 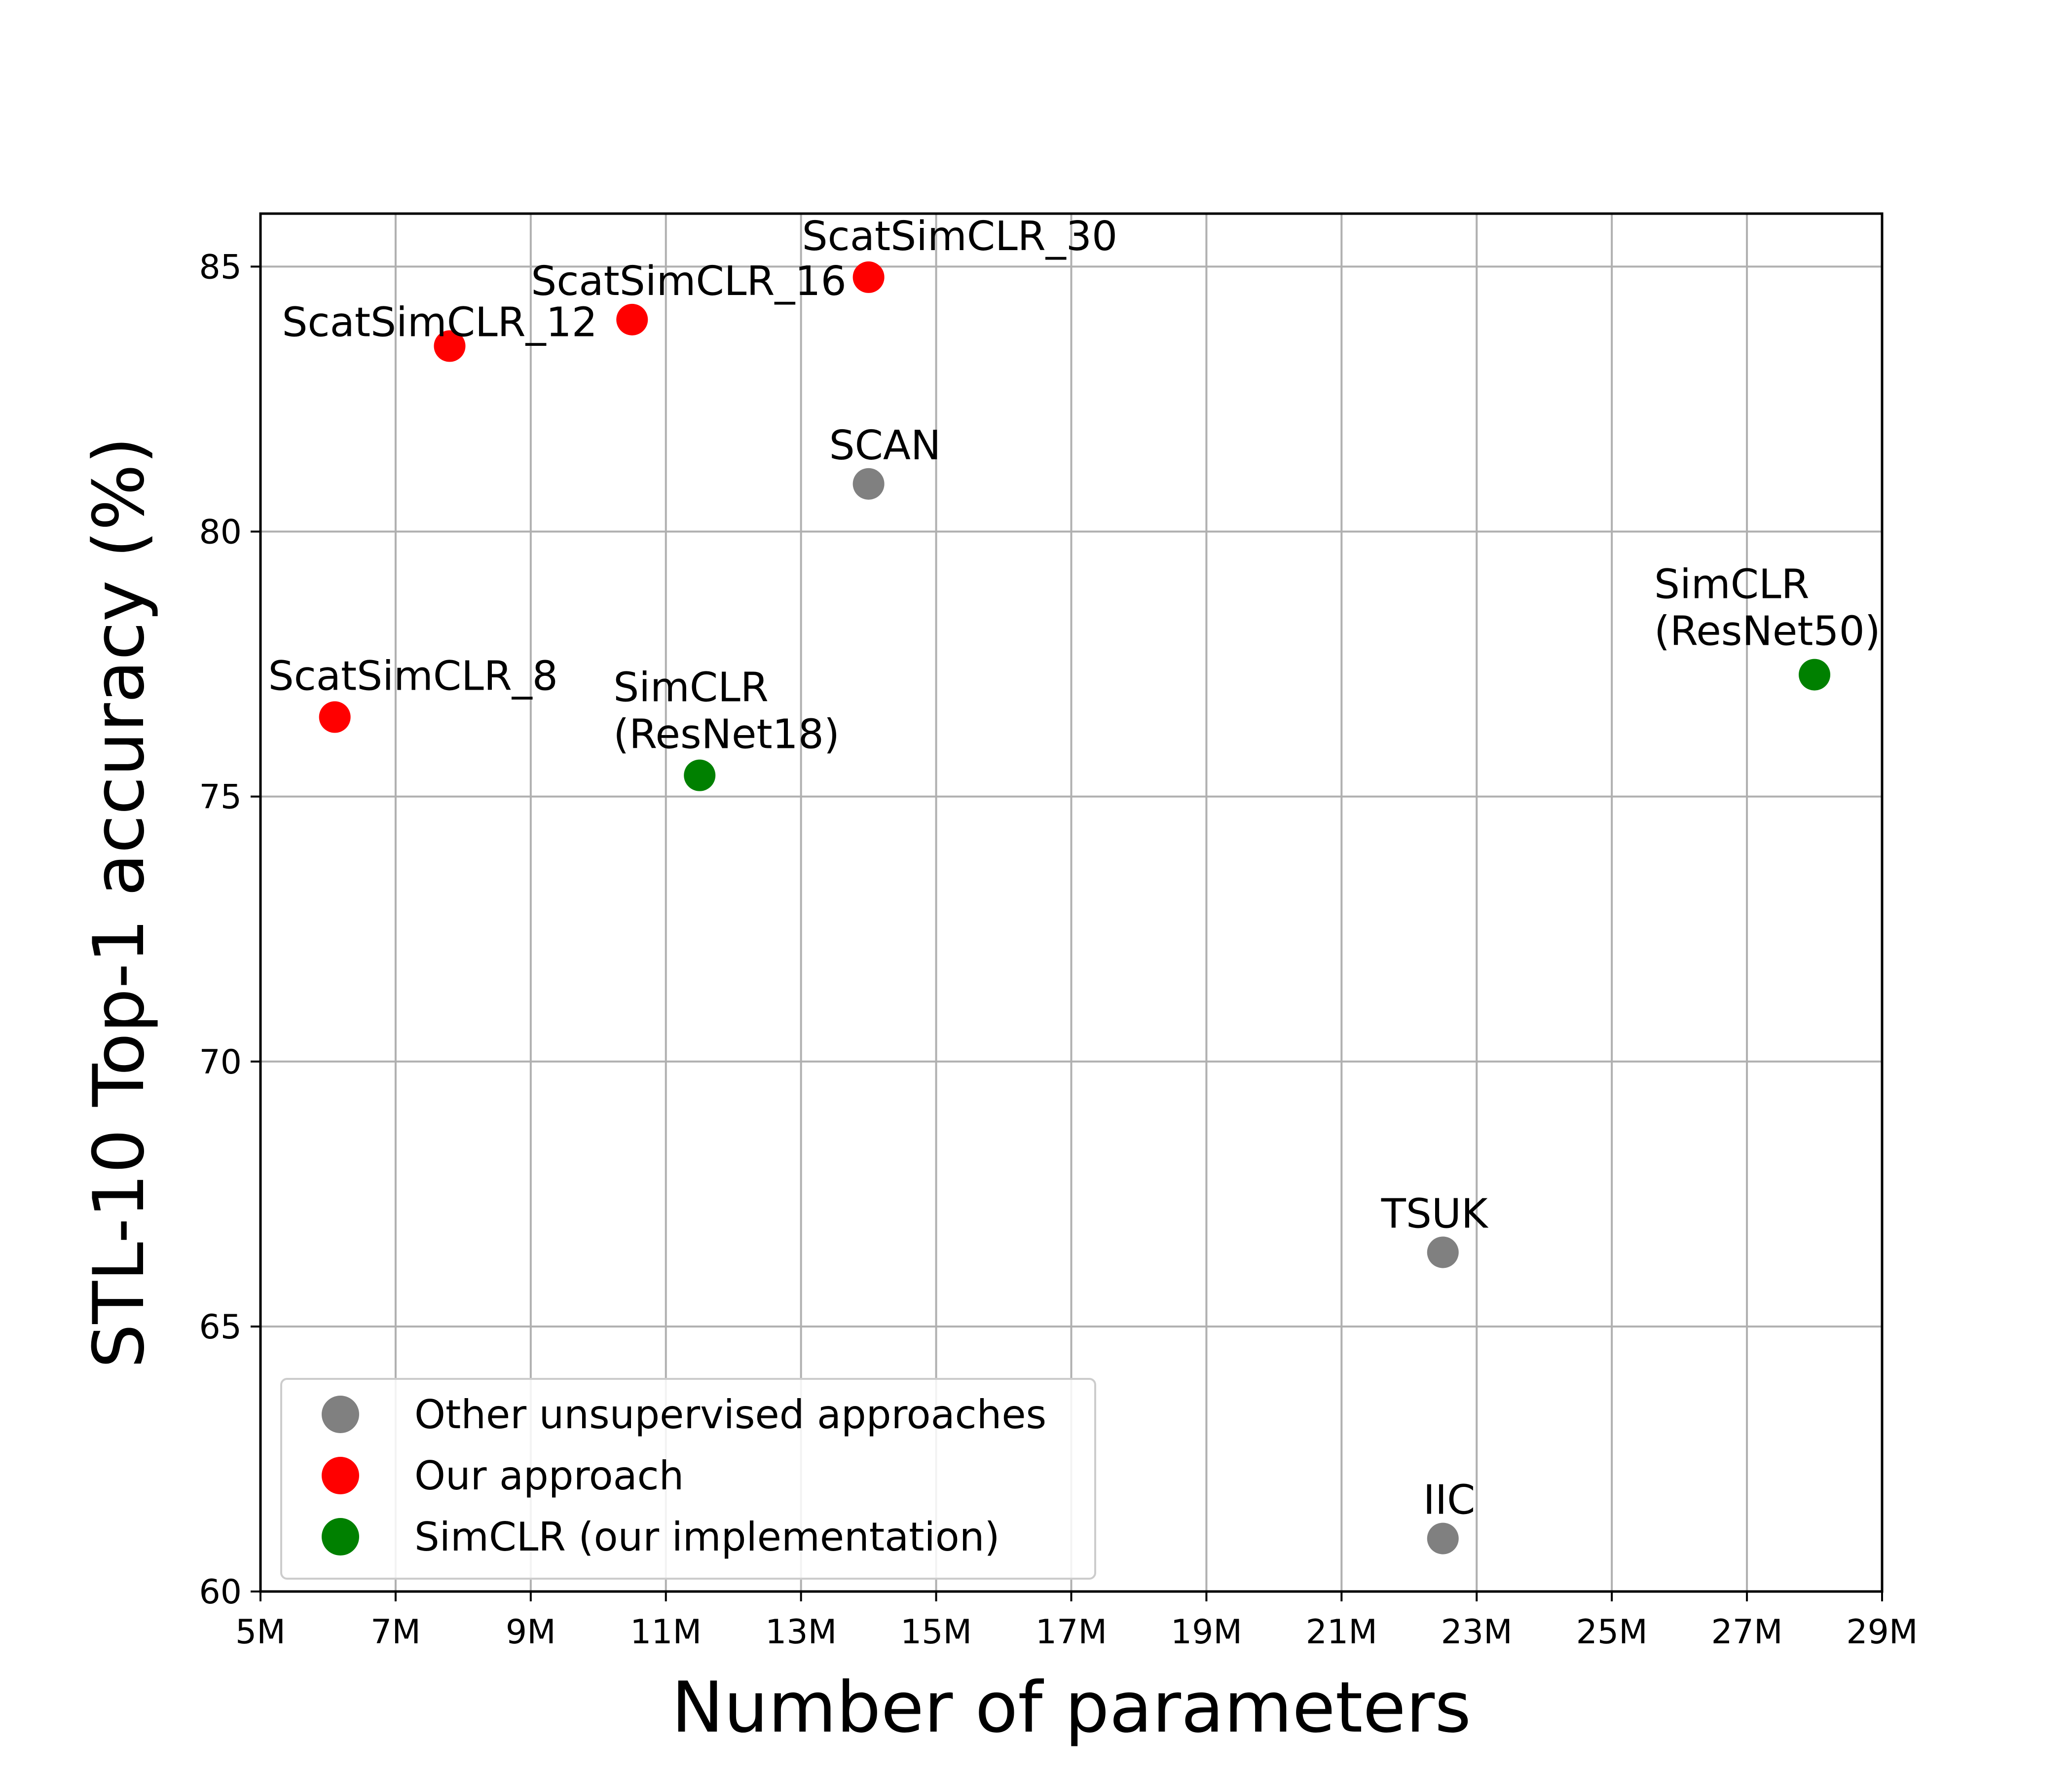 I want to click on y-tick-label: 80, so click(x=221, y=532).